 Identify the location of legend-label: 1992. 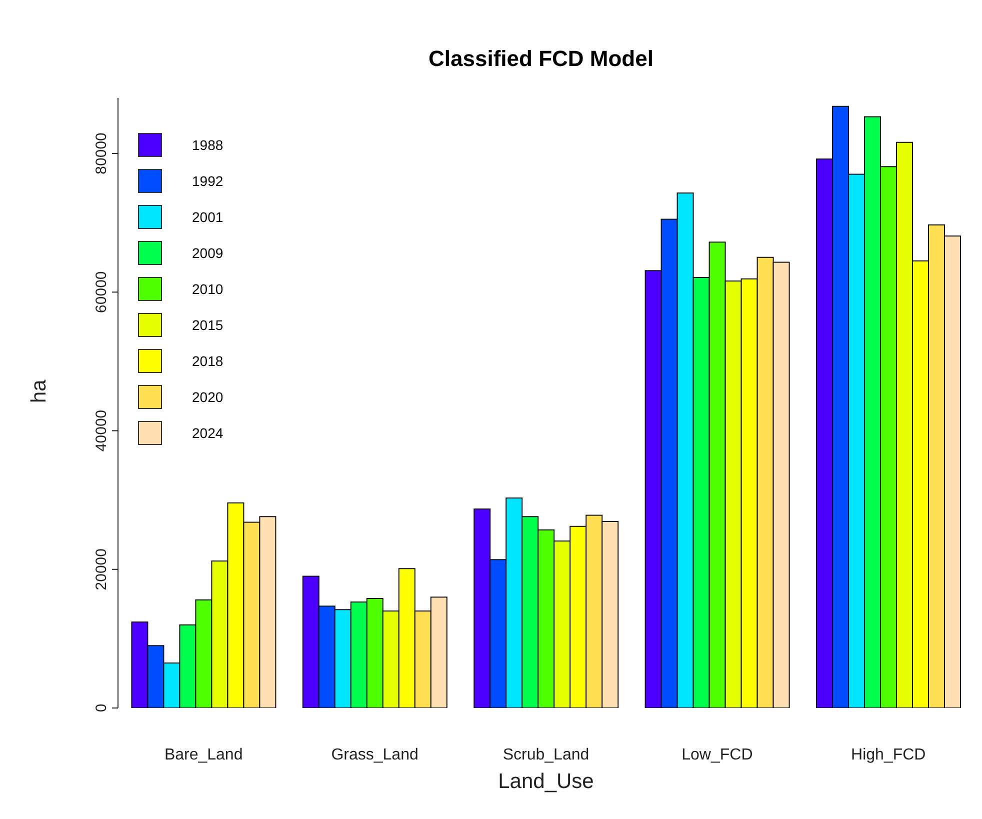
(208, 181).